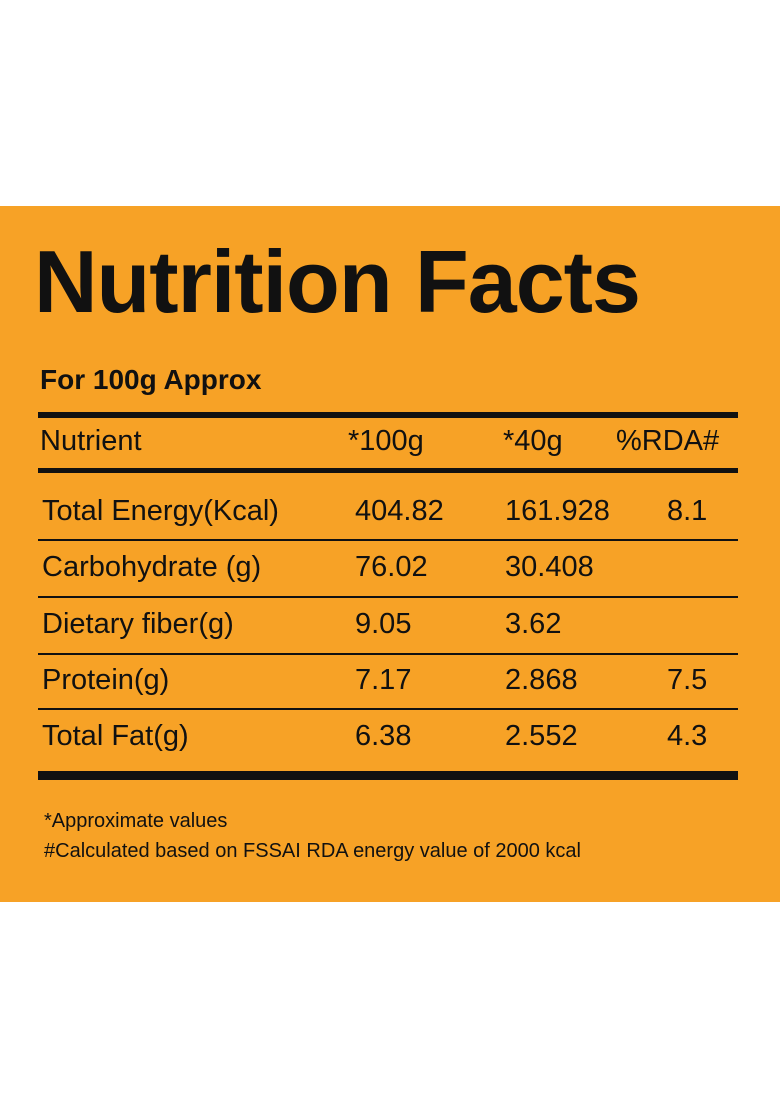 The width and height of the screenshot is (780, 1108). I want to click on header-rda: %RDA#, so click(668, 441).